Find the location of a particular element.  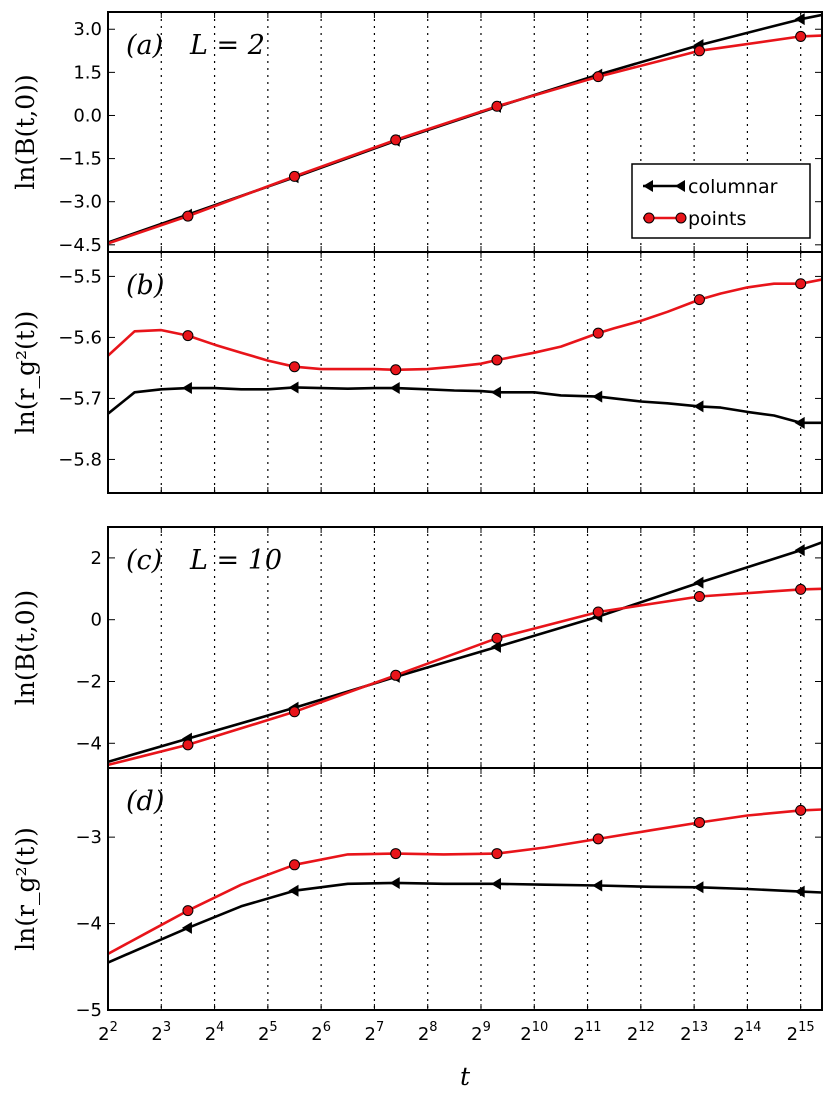

y-tick-label: 3.0 is located at coordinates (87, 29).